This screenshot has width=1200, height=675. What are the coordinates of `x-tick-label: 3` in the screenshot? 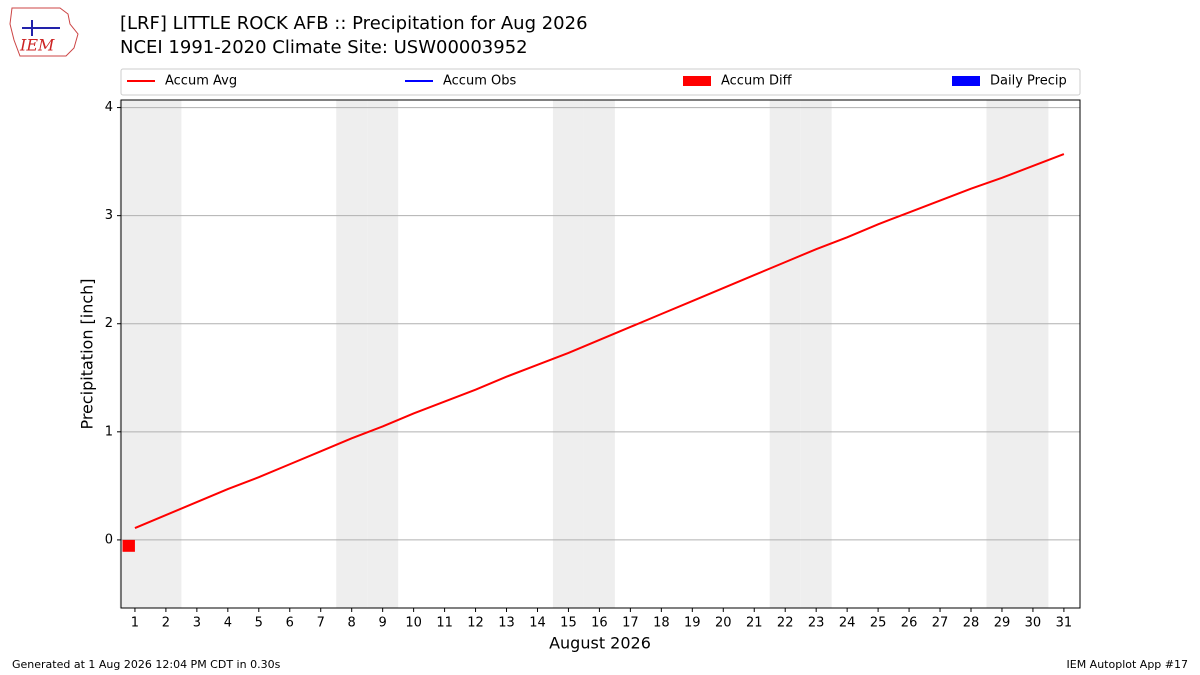 It's located at (197, 623).